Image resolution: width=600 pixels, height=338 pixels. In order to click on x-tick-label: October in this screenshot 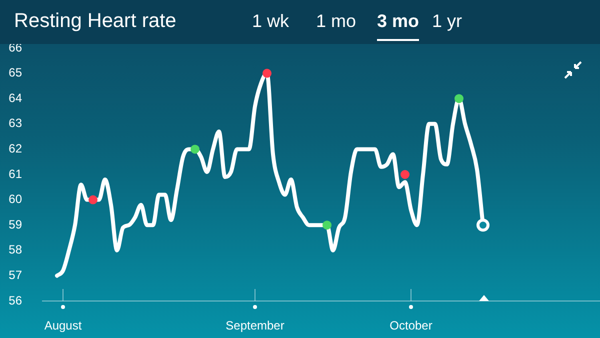, I will do `click(411, 325)`.